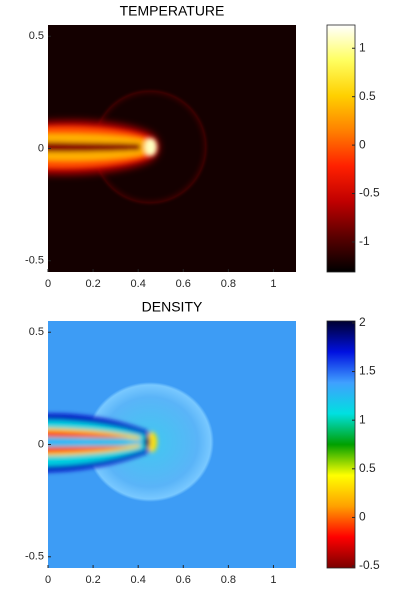 The height and width of the screenshot is (592, 411). Describe the element at coordinates (362, 322) in the screenshot. I see `colorbar-tick-label: 2` at that location.